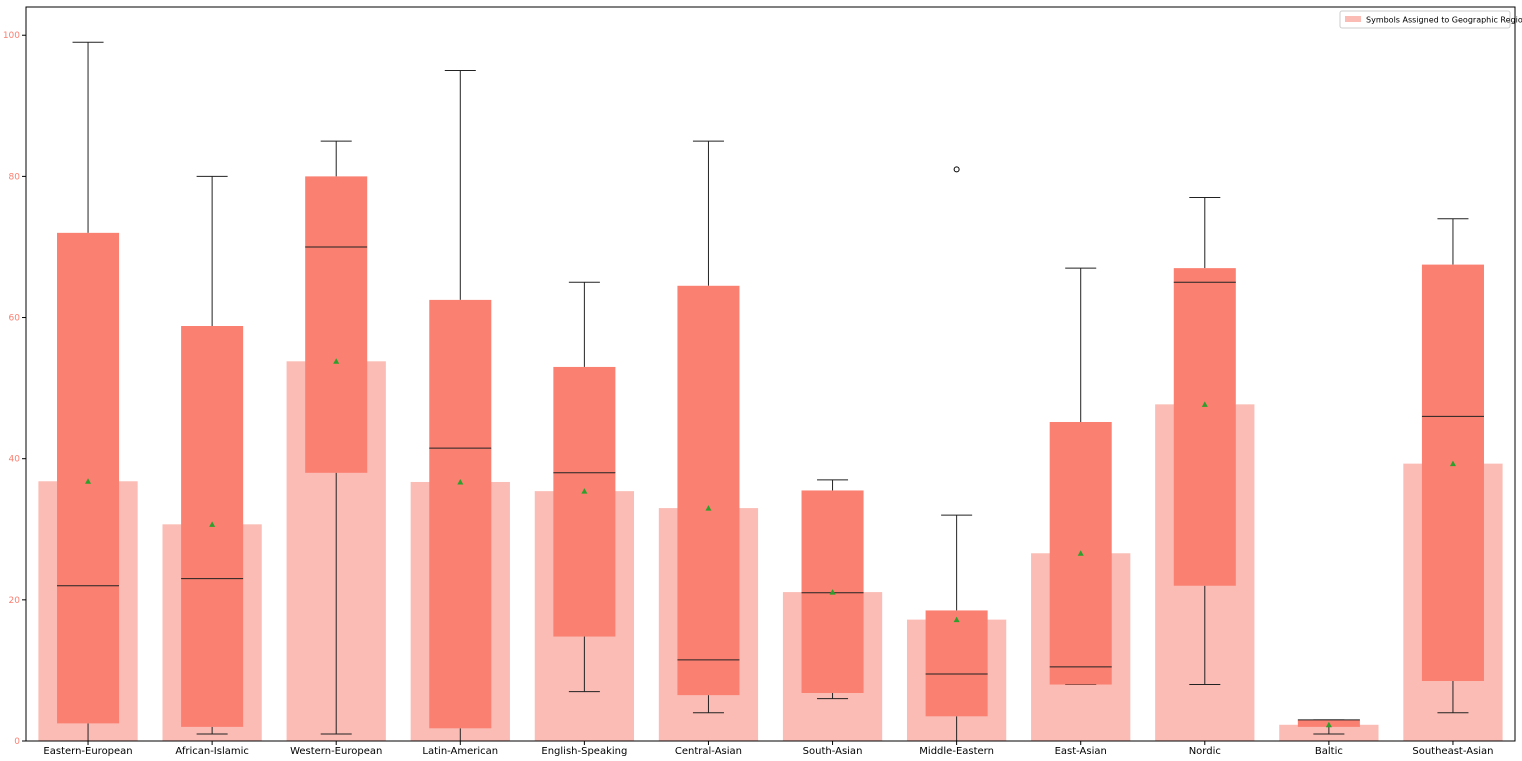  I want to click on xtick-label-central-asian: Central-Asian, so click(708, 751).